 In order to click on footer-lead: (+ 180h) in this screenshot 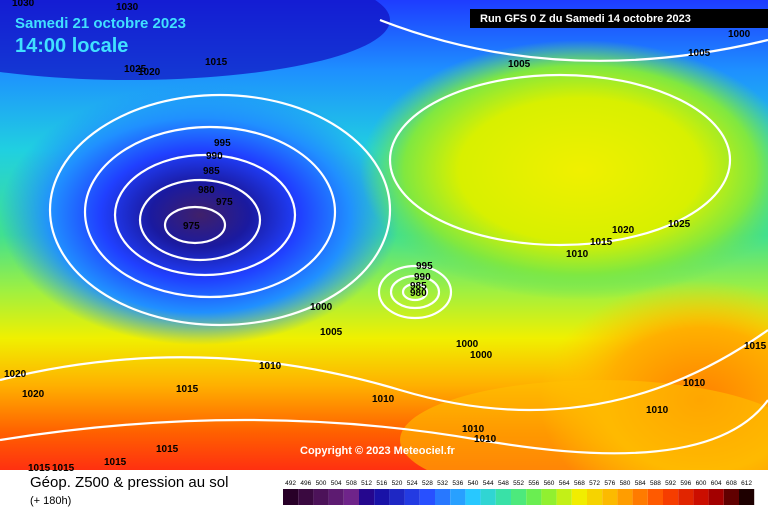, I will do `click(50, 501)`.